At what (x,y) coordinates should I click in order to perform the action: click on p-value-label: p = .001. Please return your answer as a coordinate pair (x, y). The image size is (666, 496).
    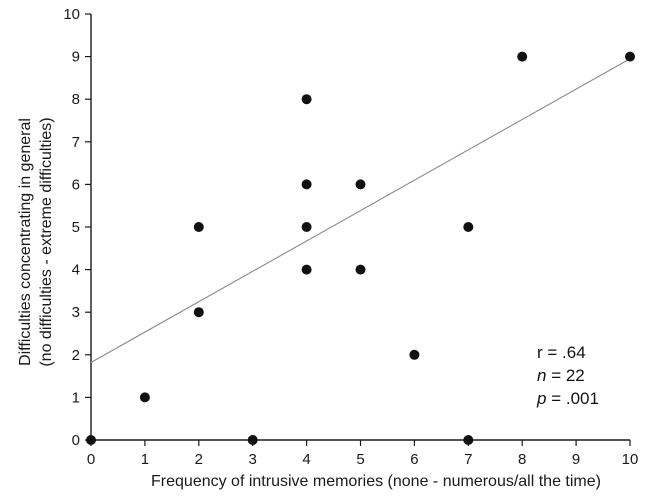
    Looking at the image, I should click on (567, 398).